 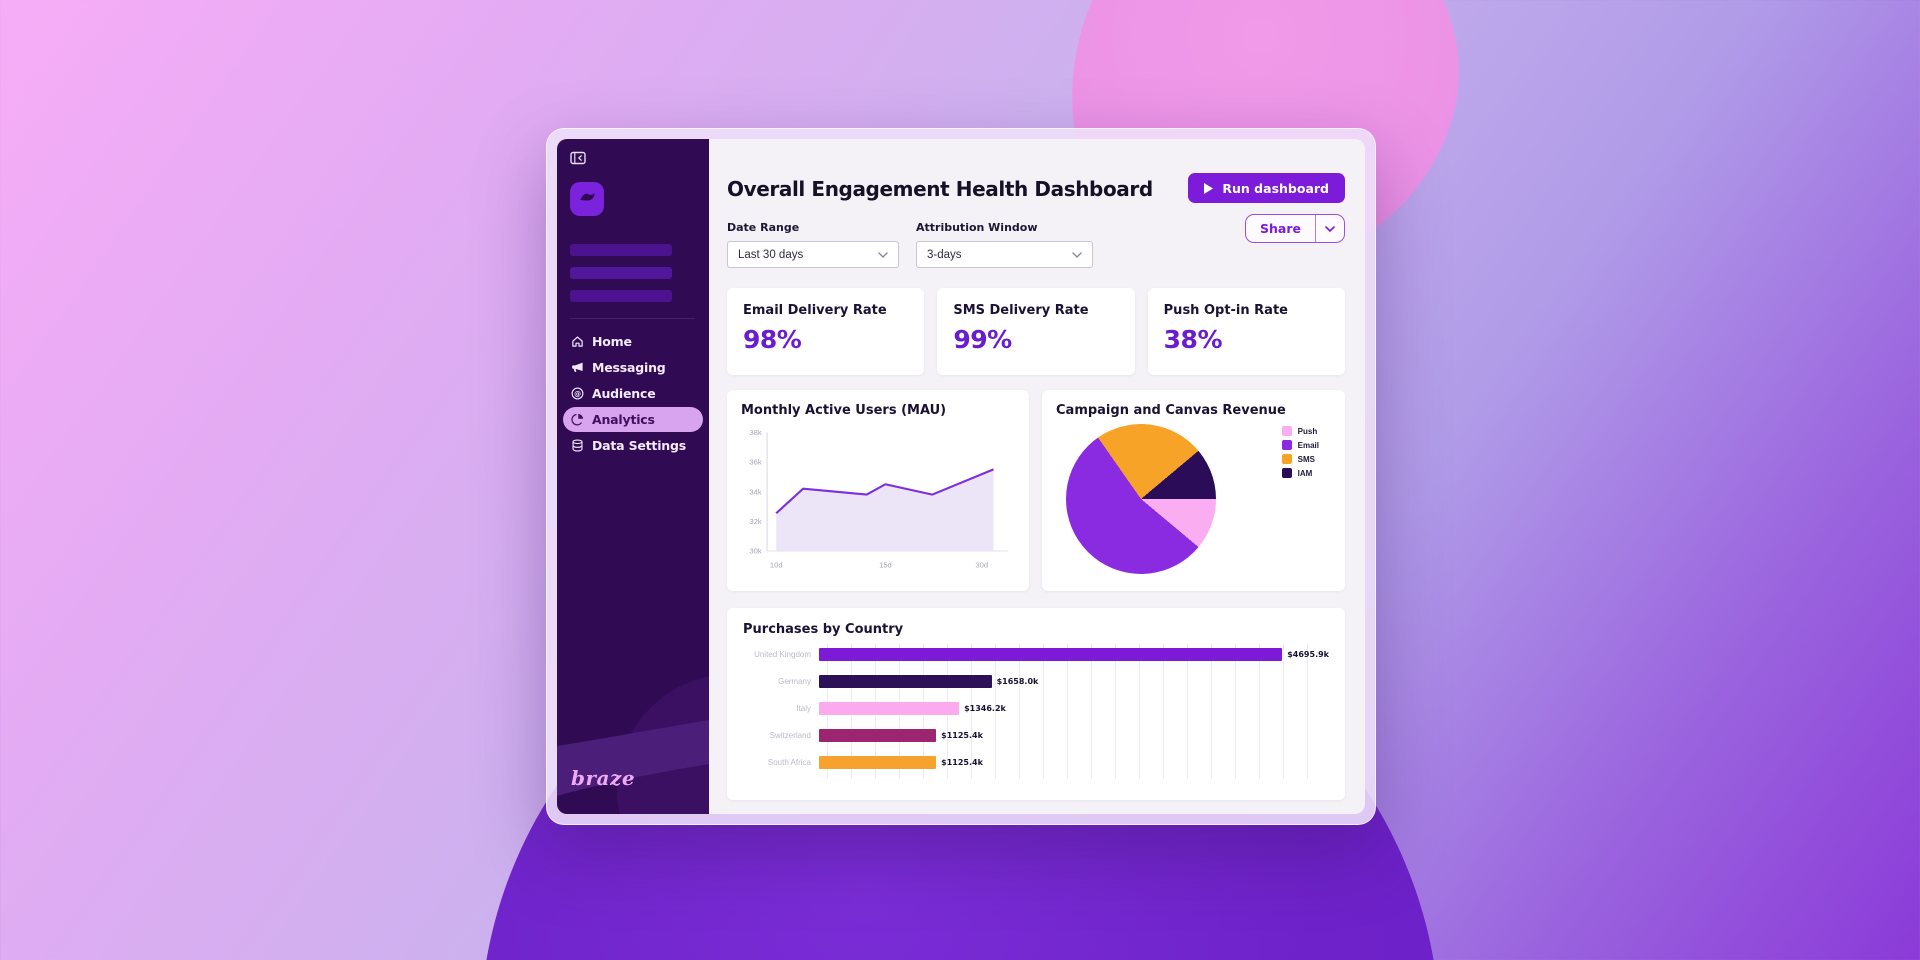 What do you see at coordinates (977, 227) in the screenshot?
I see `filter-label: Attribution Window` at bounding box center [977, 227].